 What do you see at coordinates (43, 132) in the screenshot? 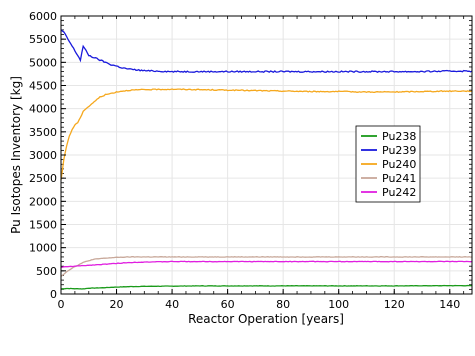
I see `y-tick-label: 3500` at bounding box center [43, 132].